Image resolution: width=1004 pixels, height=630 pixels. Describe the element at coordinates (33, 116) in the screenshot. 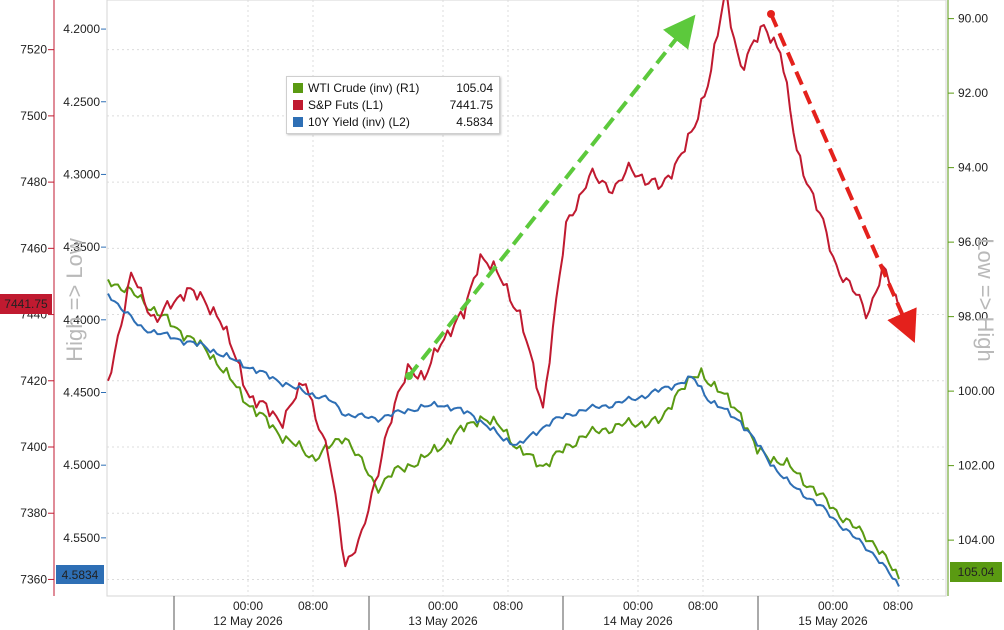

I see `spx-tick-label: 7500` at that location.